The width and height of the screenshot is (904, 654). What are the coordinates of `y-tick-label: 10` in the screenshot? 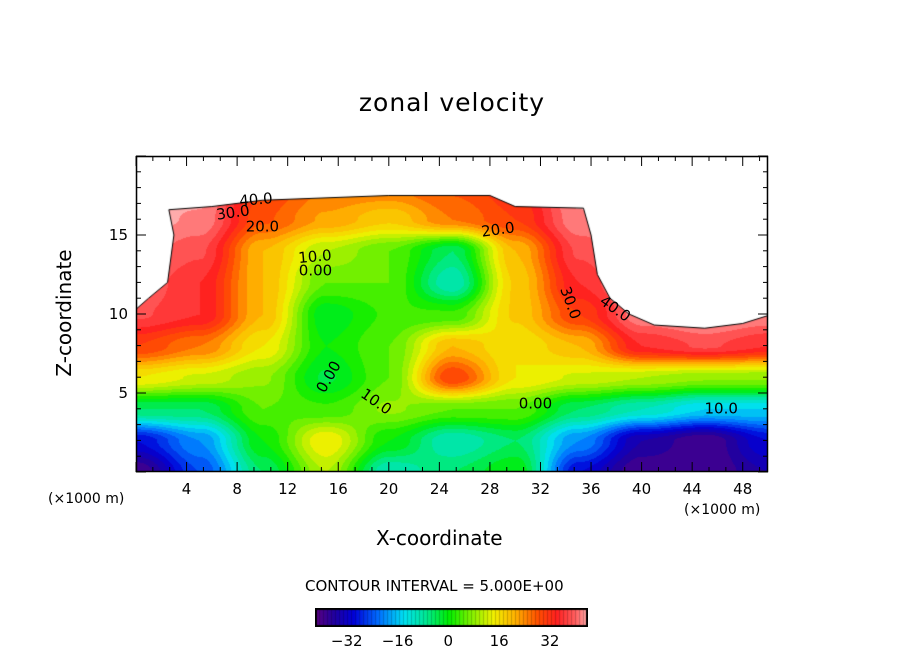 It's located at (118, 314).